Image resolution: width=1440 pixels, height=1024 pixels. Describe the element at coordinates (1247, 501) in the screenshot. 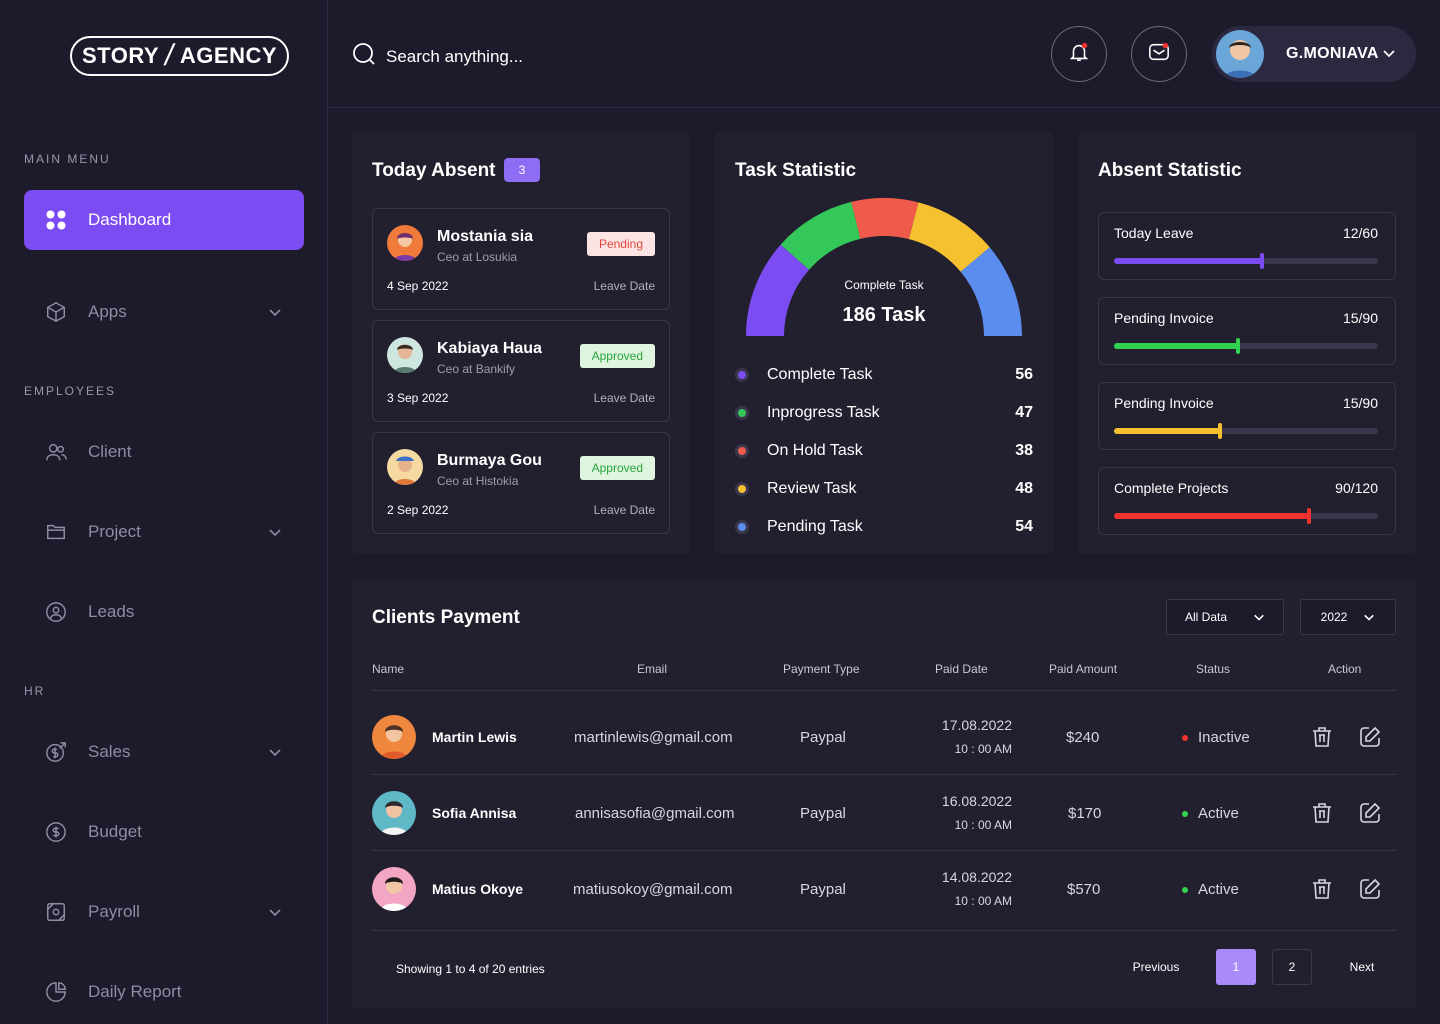

I see `stat-item: Complete Projects 90/120` at that location.